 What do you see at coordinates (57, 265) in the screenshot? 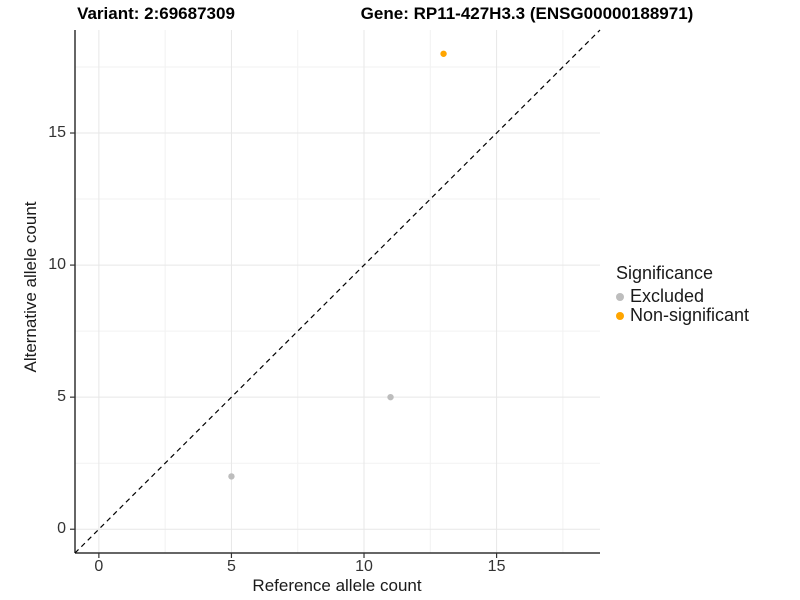
I see `y-tick-label: 10` at bounding box center [57, 265].